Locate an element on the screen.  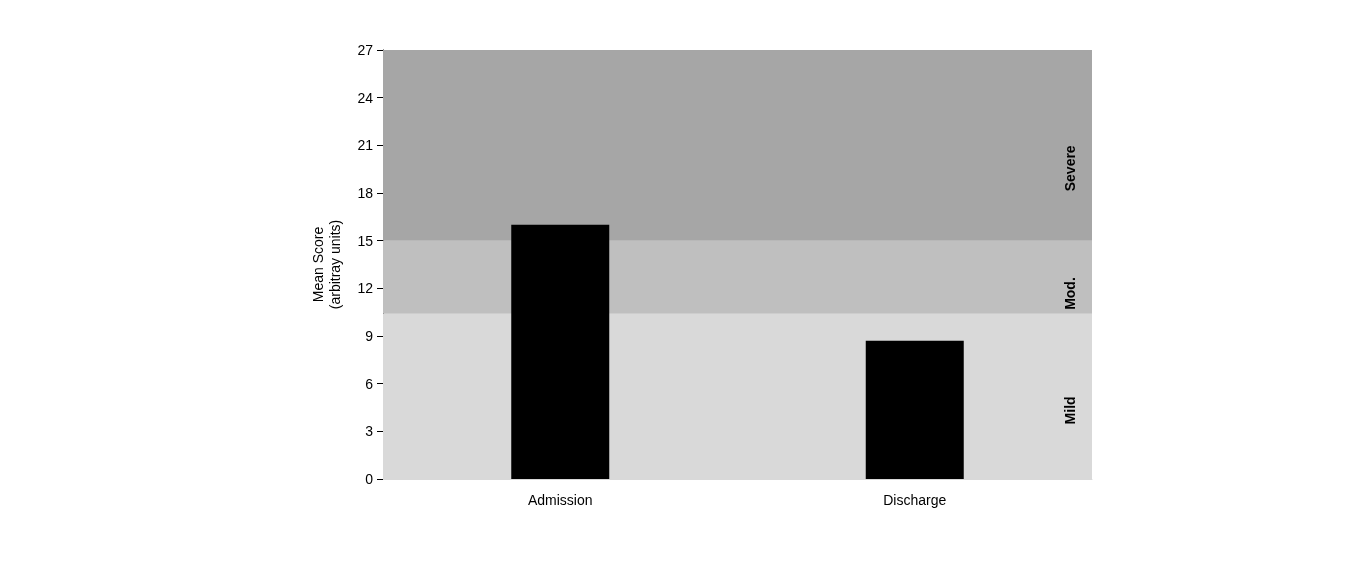
y-tick-label: 27 is located at coordinates (365, 50).